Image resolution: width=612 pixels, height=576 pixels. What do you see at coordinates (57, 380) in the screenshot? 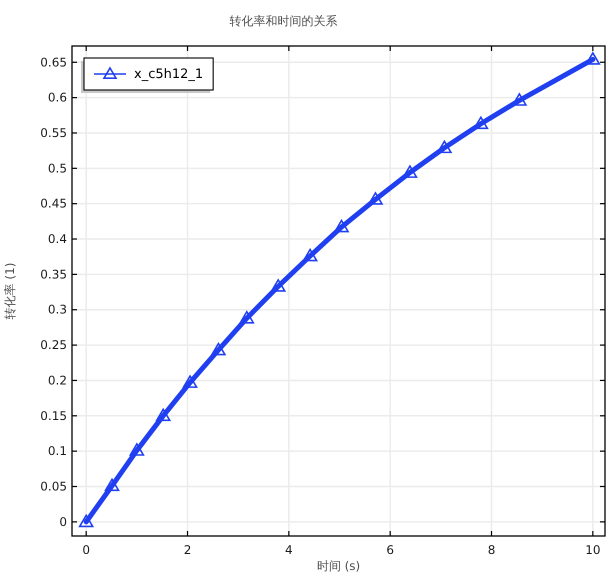
I see `y-tick-label: 0.2` at bounding box center [57, 380].